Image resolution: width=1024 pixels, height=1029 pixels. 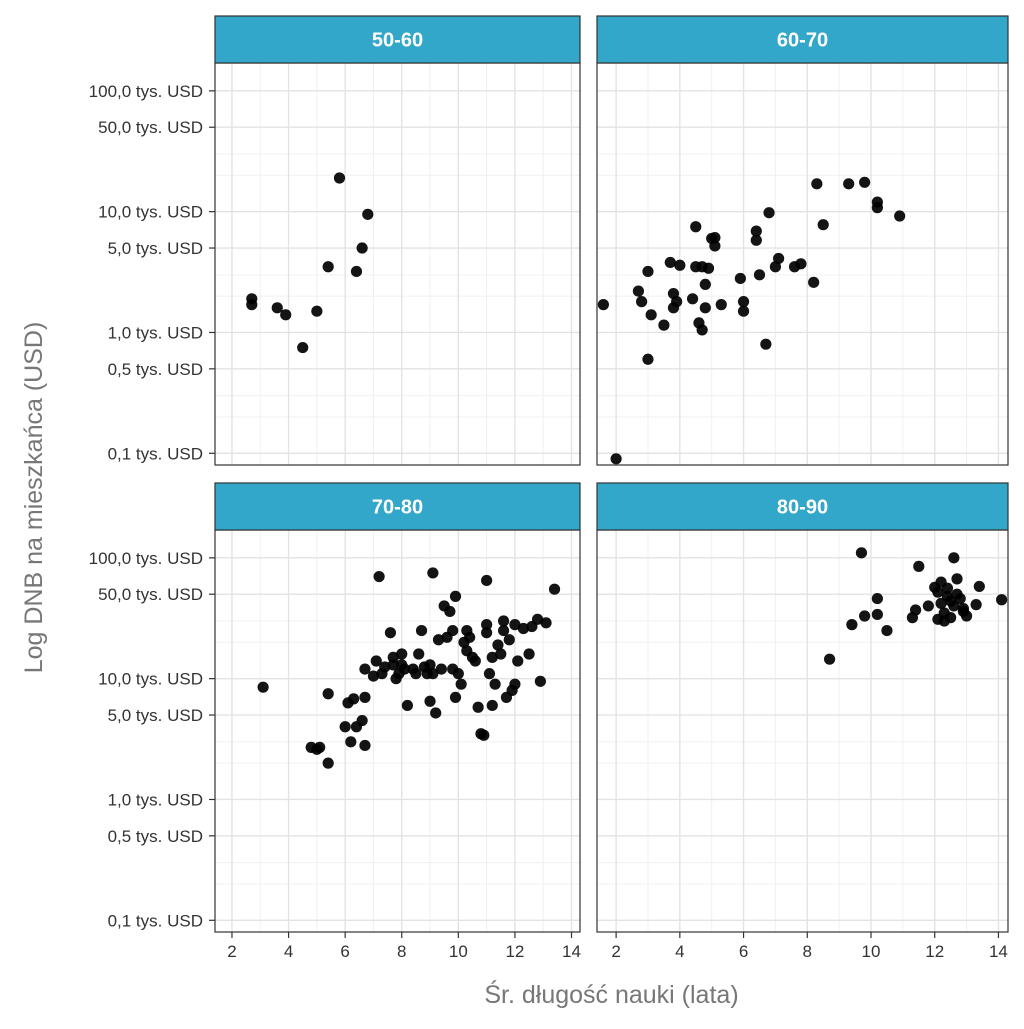 What do you see at coordinates (155, 920) in the screenshot?
I see `y-tick-label: 0,1 tys. USD` at bounding box center [155, 920].